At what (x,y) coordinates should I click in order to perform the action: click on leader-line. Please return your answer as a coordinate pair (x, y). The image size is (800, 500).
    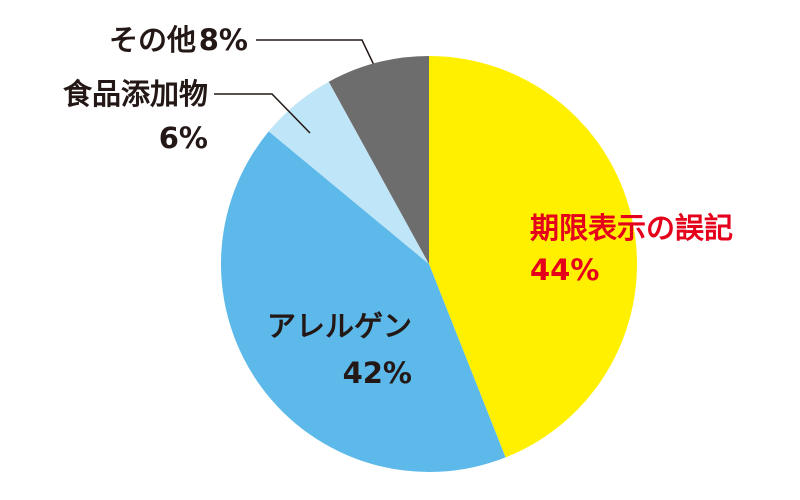
    Looking at the image, I should click on (262, 113).